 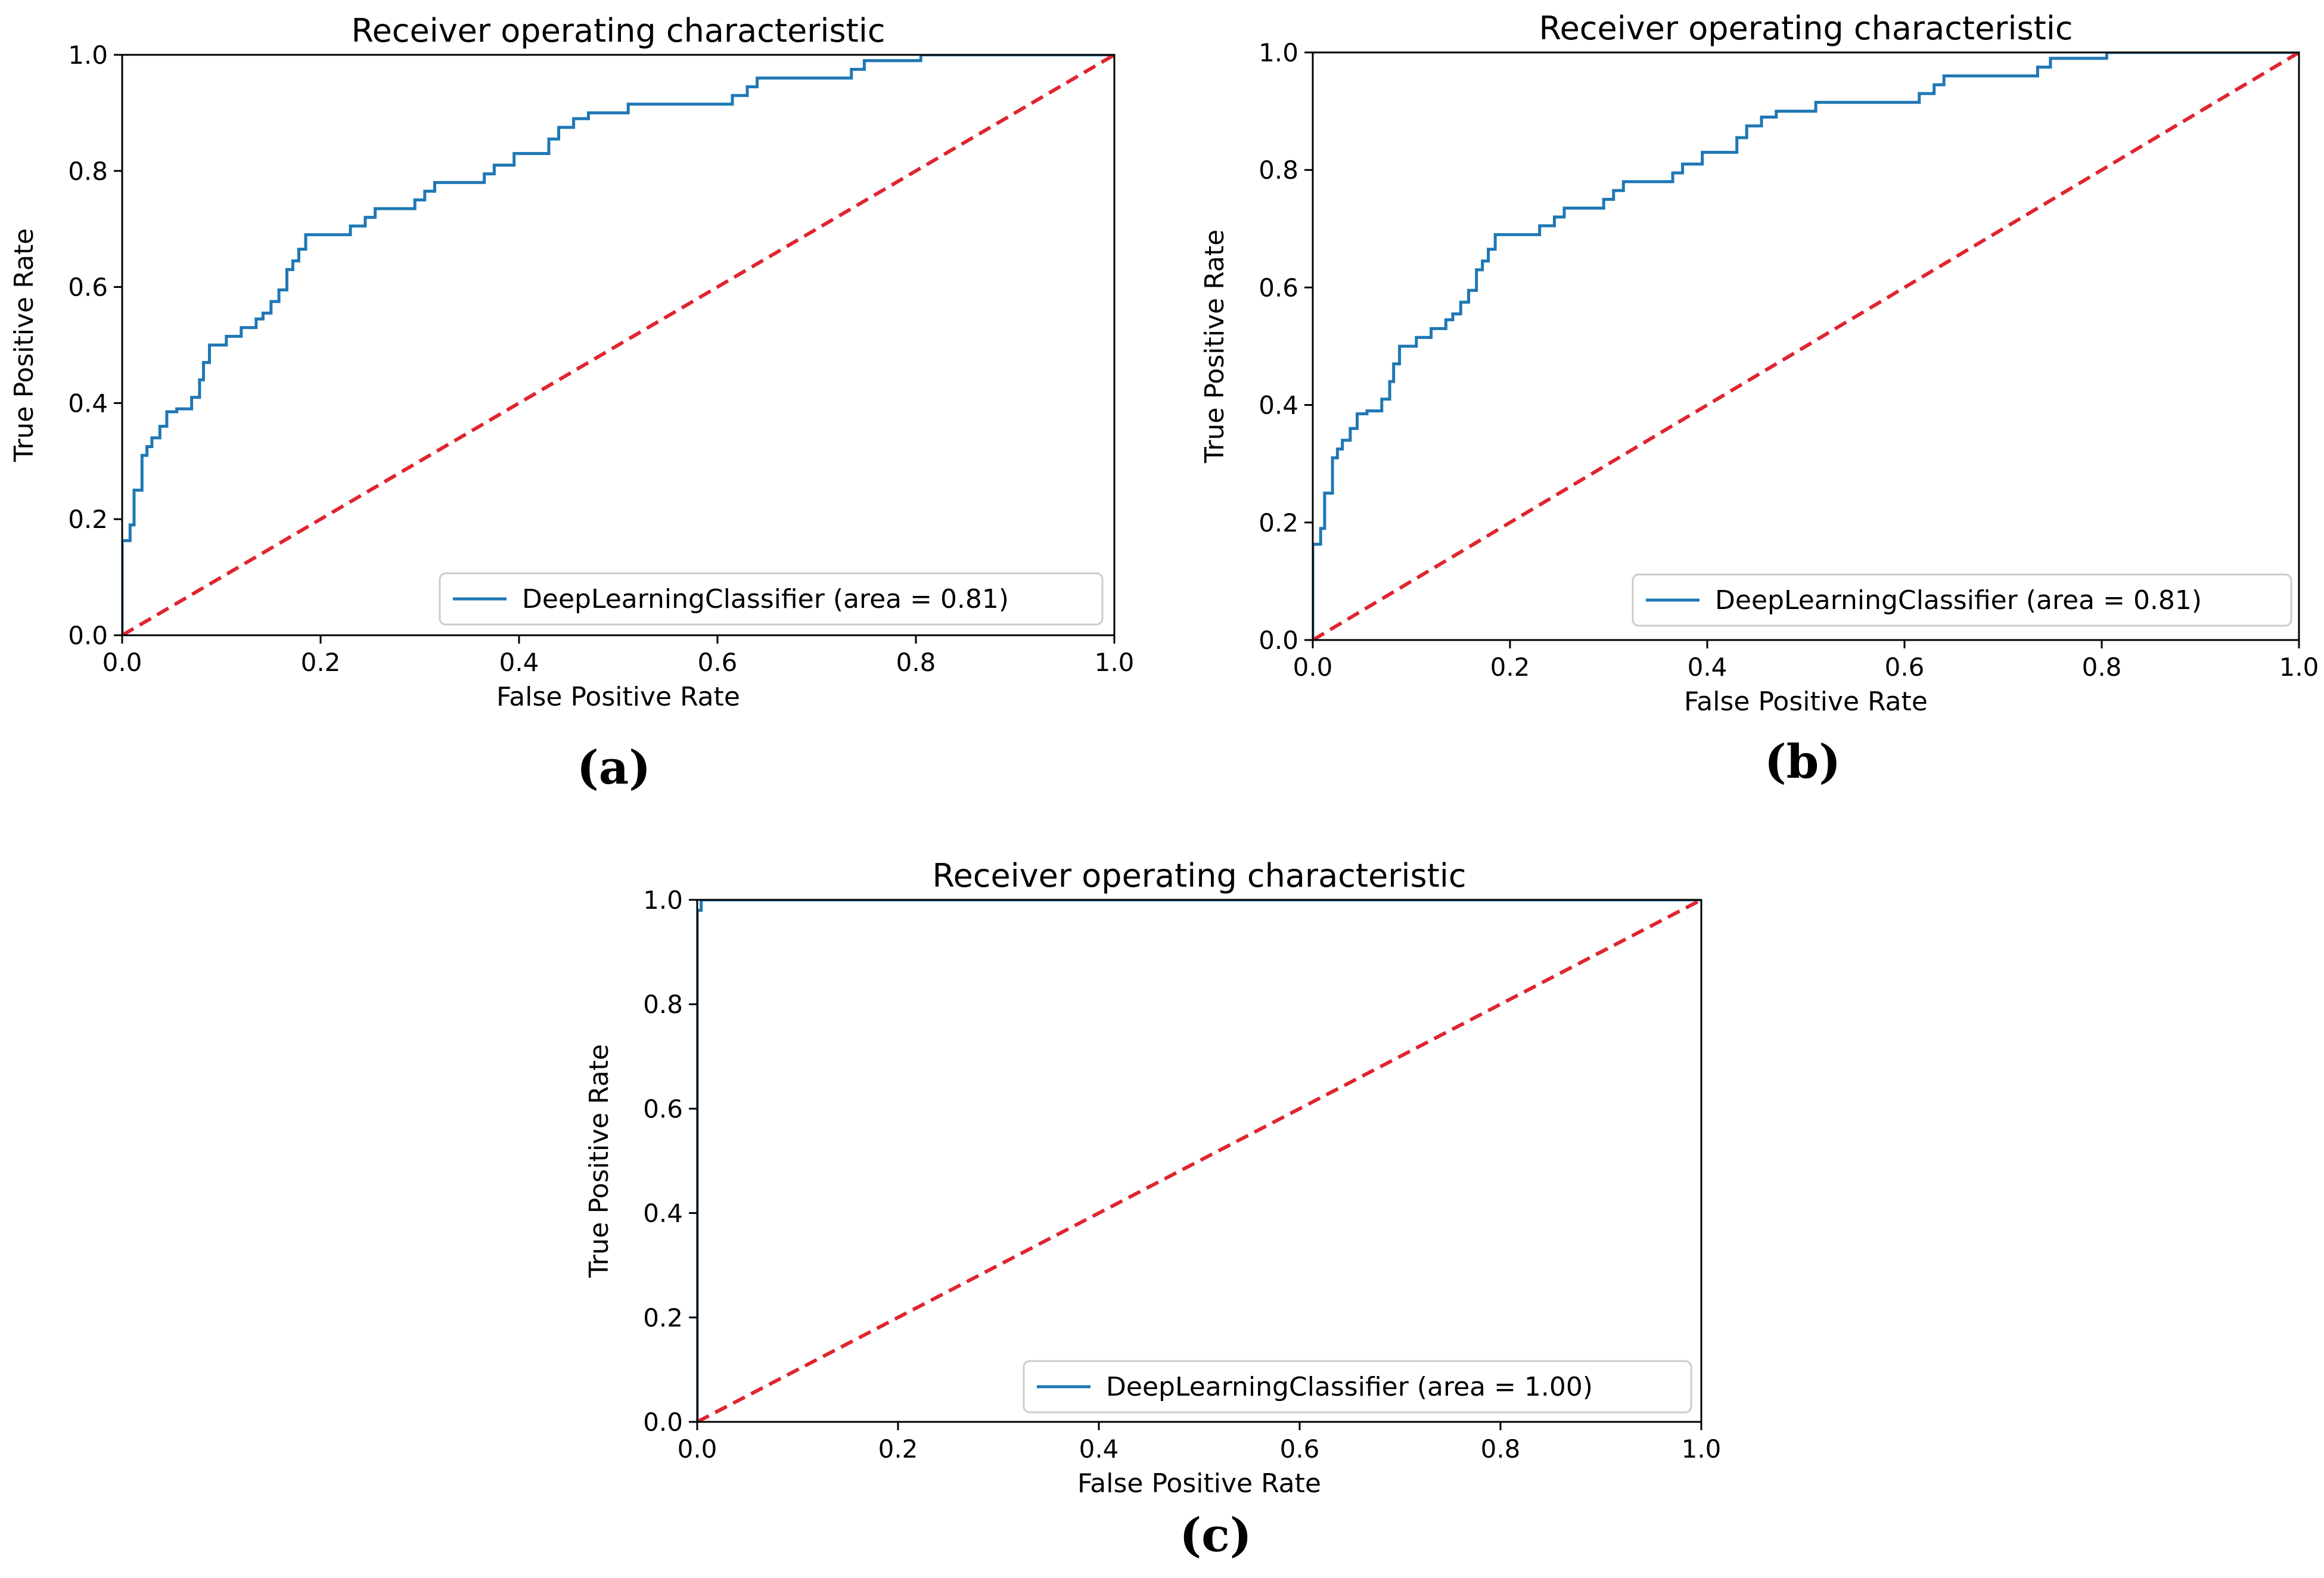 I want to click on panel-label: (b), so click(x=1802, y=762).